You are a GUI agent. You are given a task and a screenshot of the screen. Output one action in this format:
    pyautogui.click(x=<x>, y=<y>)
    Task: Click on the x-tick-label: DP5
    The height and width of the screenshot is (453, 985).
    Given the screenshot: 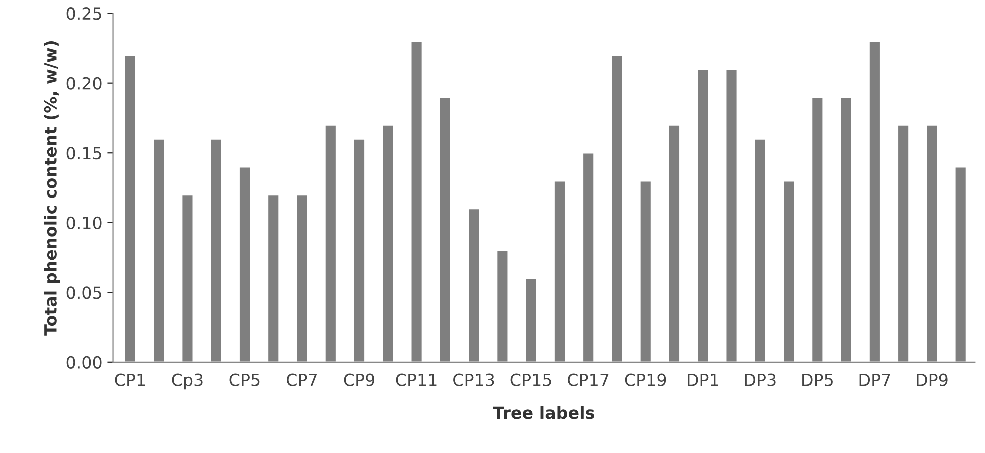 What is the action you would take?
    pyautogui.click(x=817, y=380)
    